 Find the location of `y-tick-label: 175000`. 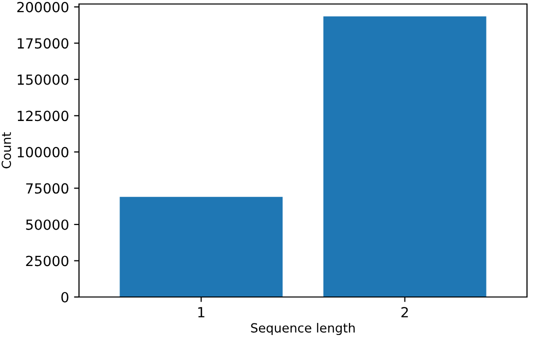

y-tick-label: 175000 is located at coordinates (43, 43).